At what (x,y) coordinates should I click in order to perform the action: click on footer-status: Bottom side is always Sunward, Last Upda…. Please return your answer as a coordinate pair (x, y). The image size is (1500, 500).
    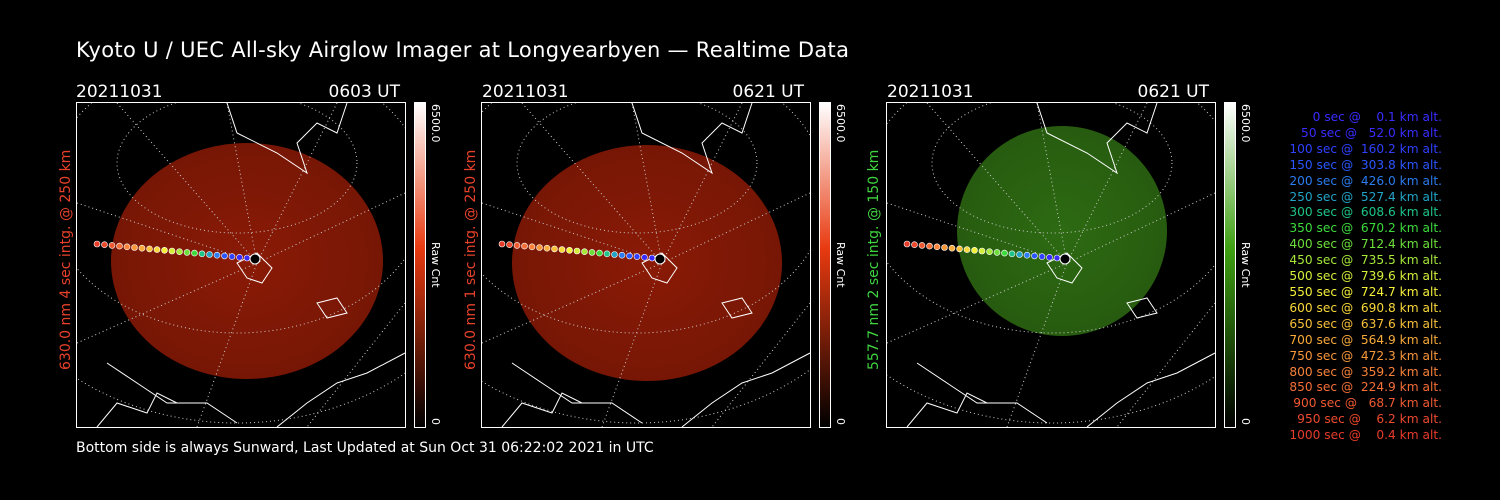
    Looking at the image, I should click on (365, 448).